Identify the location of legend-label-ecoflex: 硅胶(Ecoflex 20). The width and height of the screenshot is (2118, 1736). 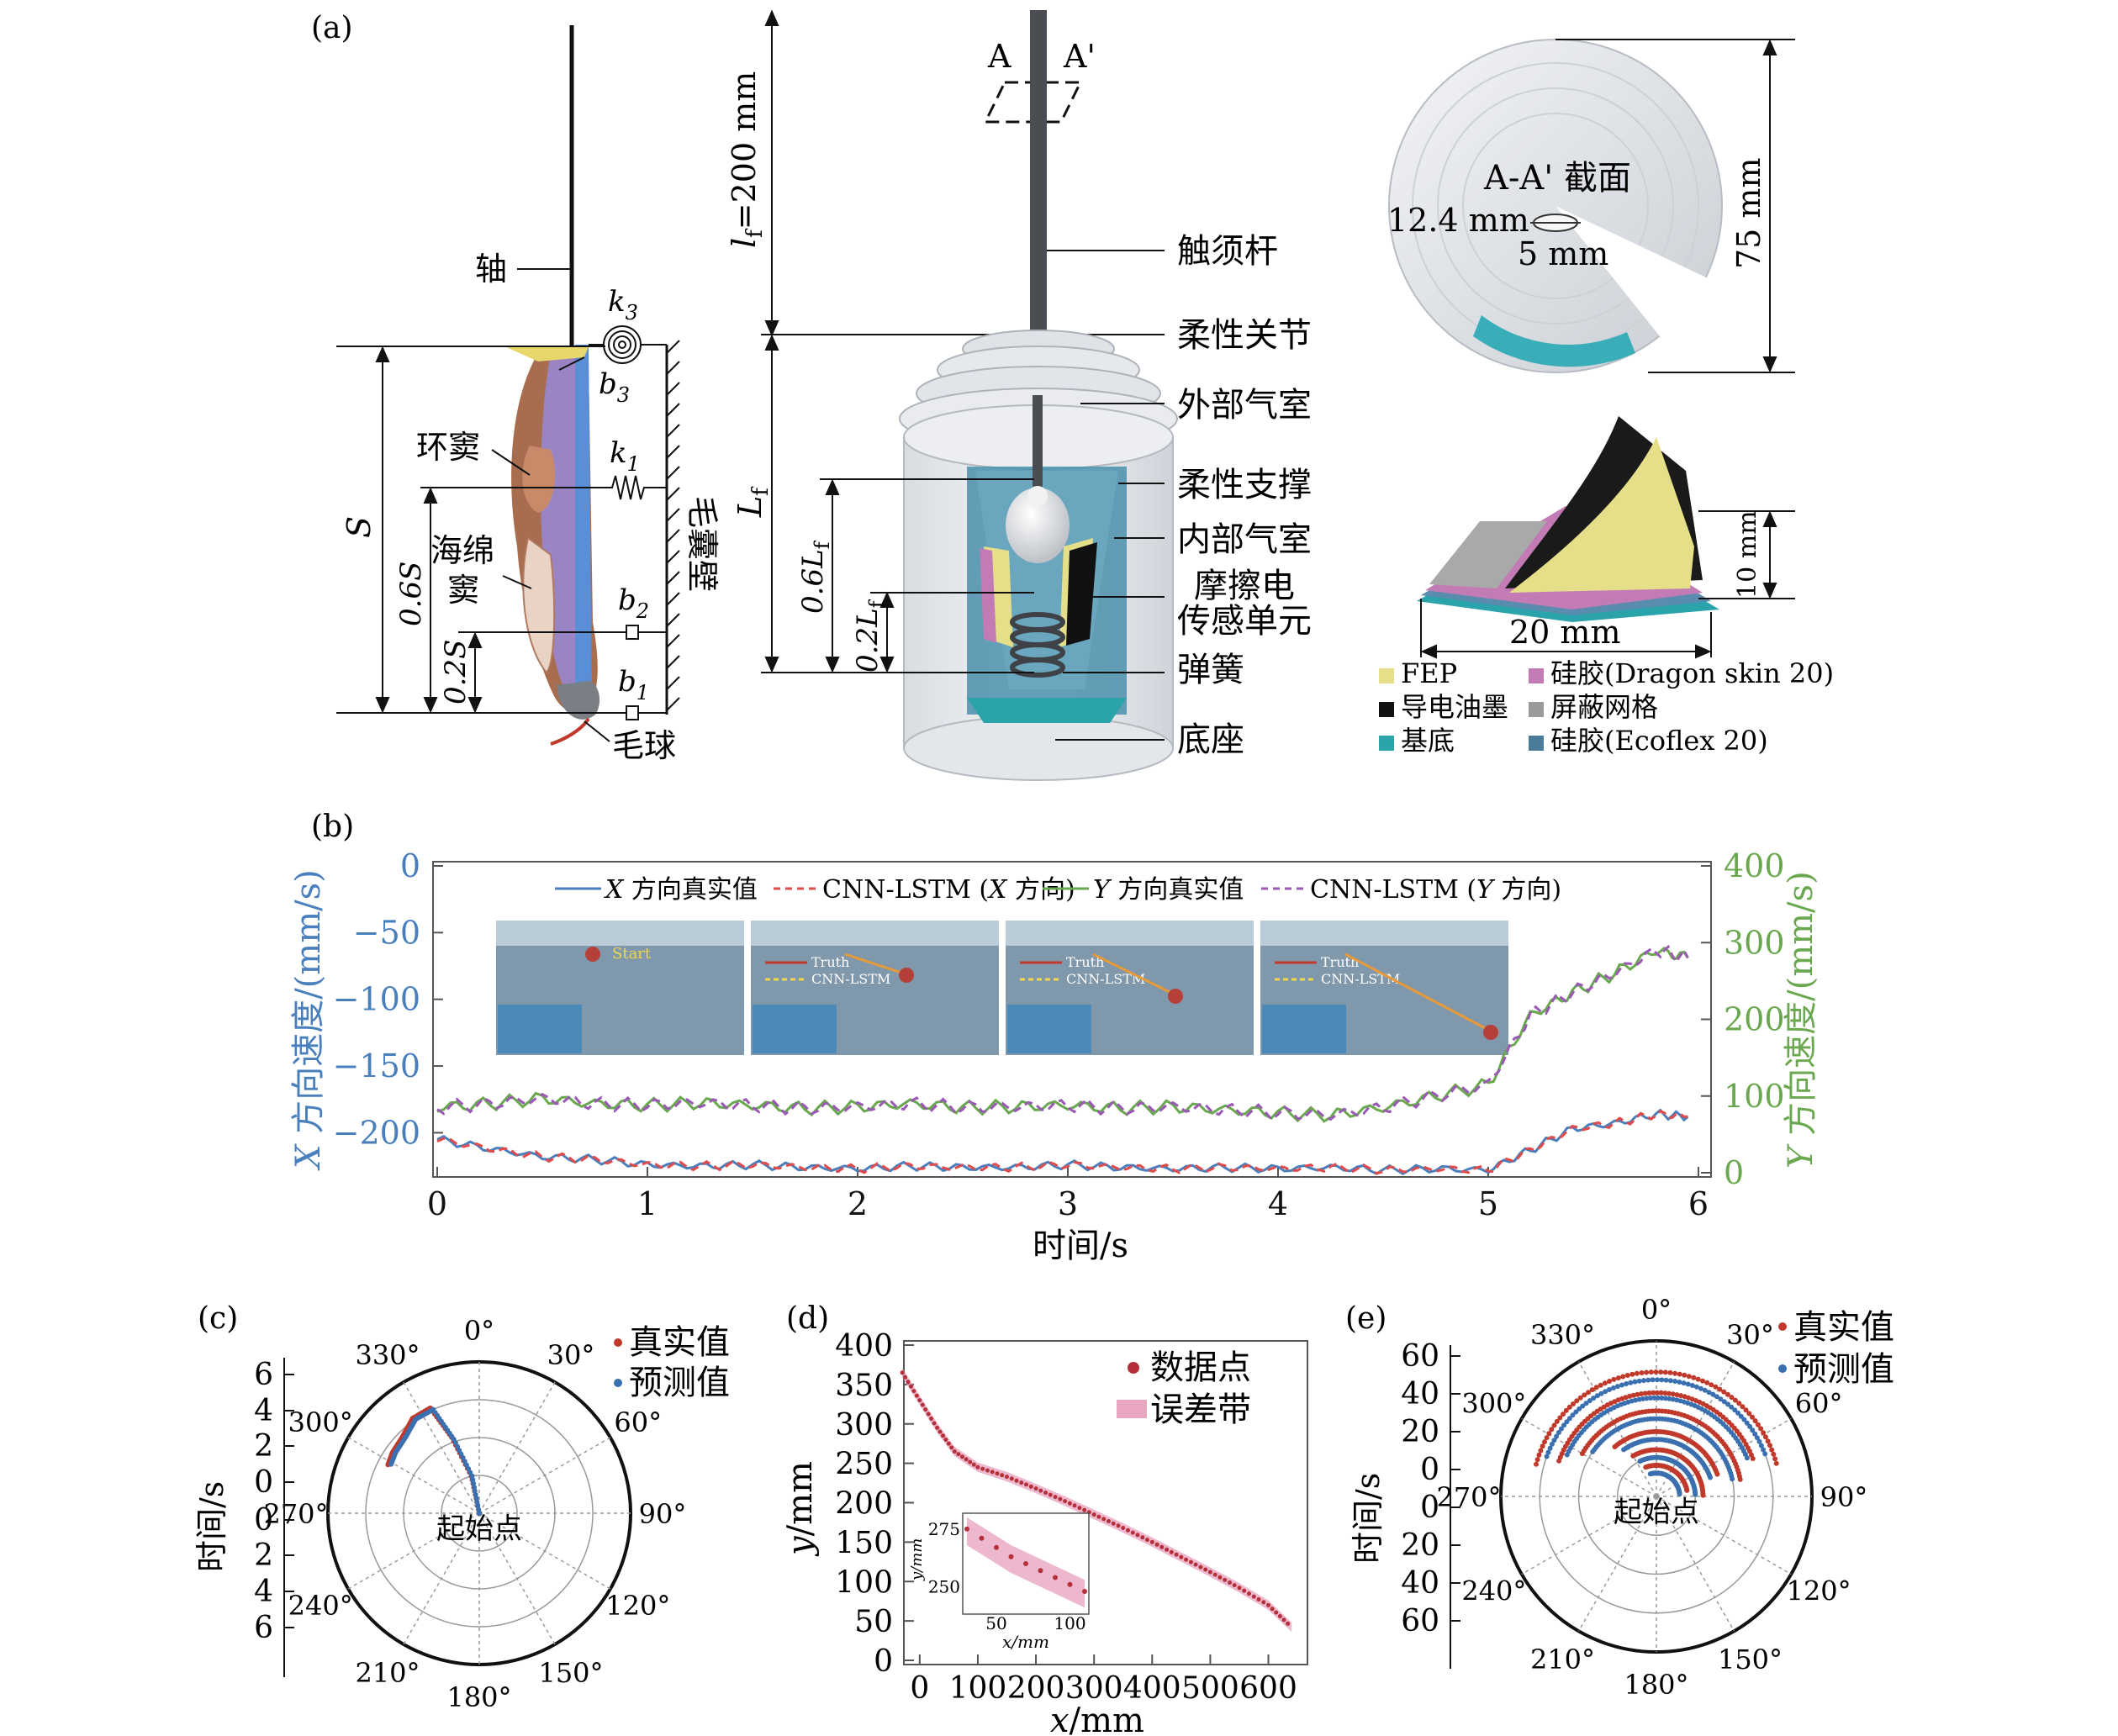
(1659, 741).